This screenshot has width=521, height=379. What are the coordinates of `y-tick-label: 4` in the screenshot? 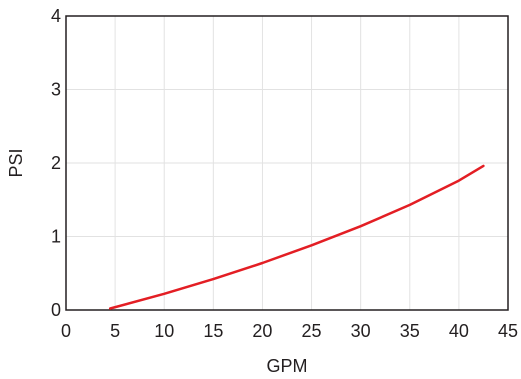 It's located at (56, 16).